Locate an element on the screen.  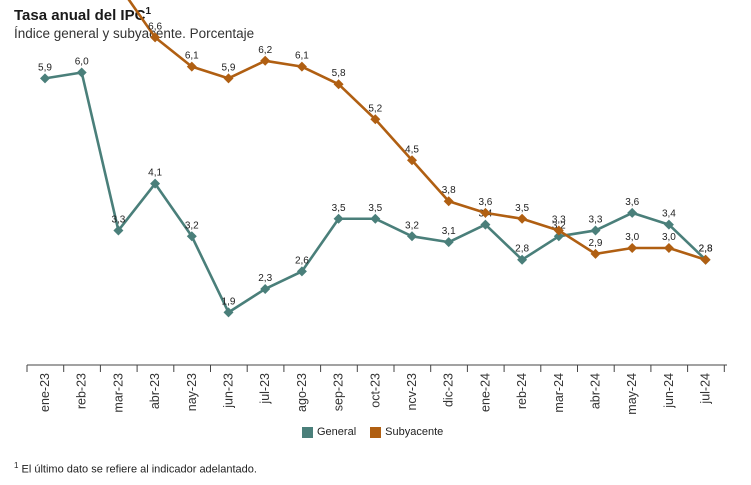
x-tick-label: may-24 is located at coordinates (632, 394).